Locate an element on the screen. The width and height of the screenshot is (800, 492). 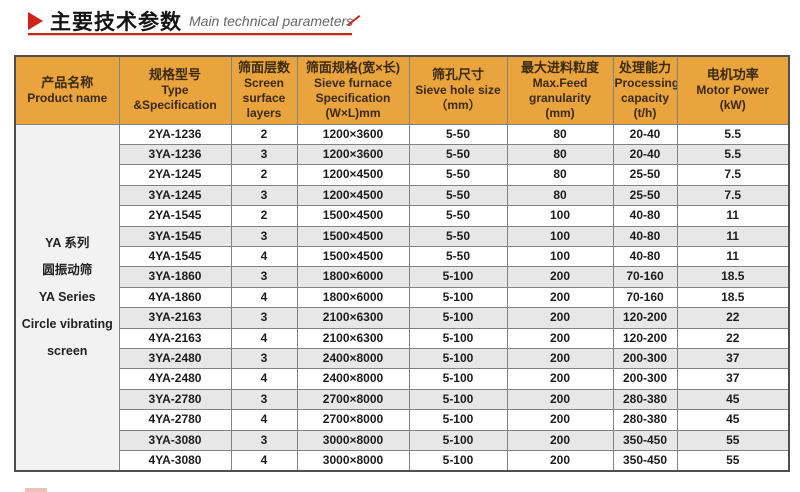
table-row: 4YA-2780 4 2700×8000 5-100 200 280-380 45 is located at coordinates (402, 420).